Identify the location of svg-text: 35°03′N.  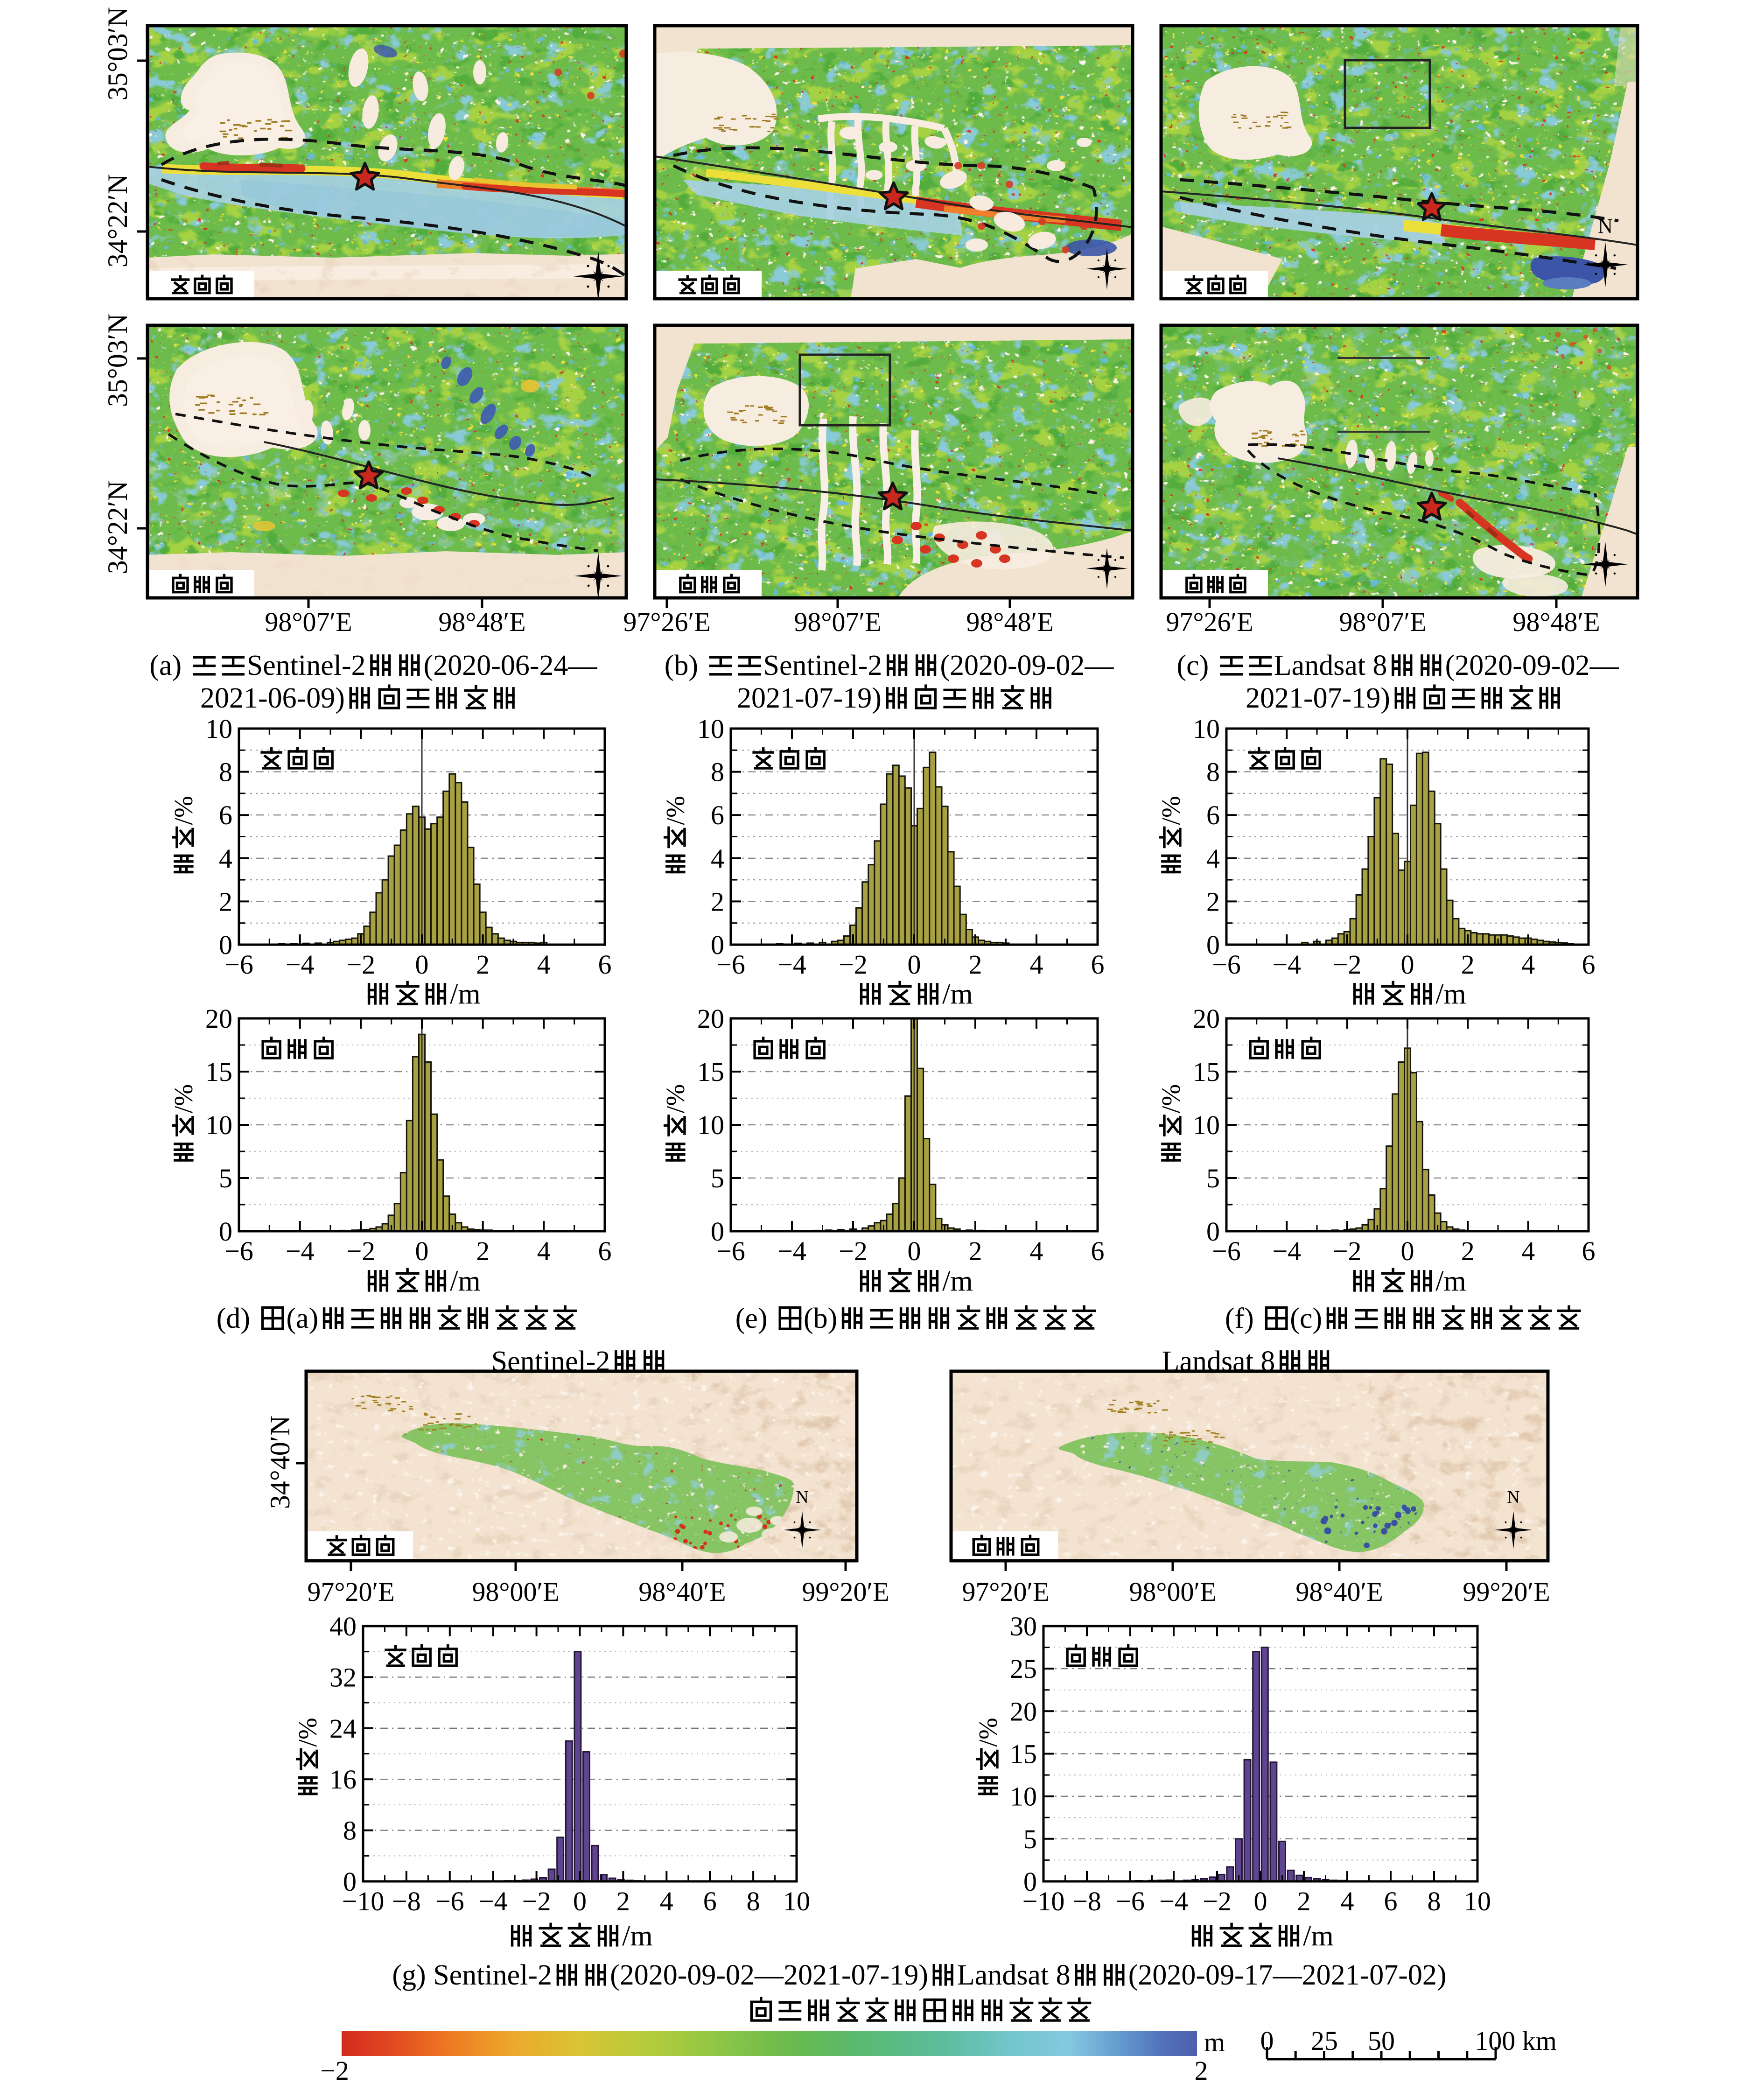
(117, 53).